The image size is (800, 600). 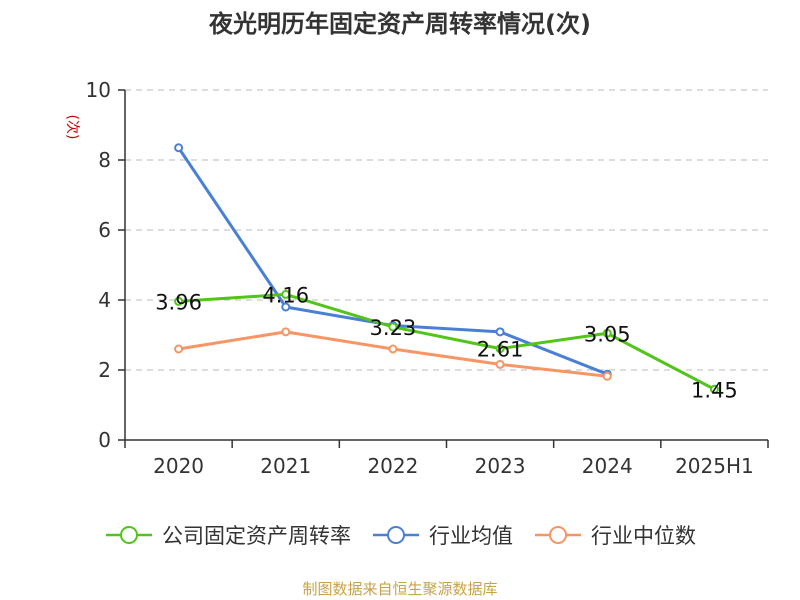 I want to click on y-axis-unit-label: (次), so click(x=72, y=127).